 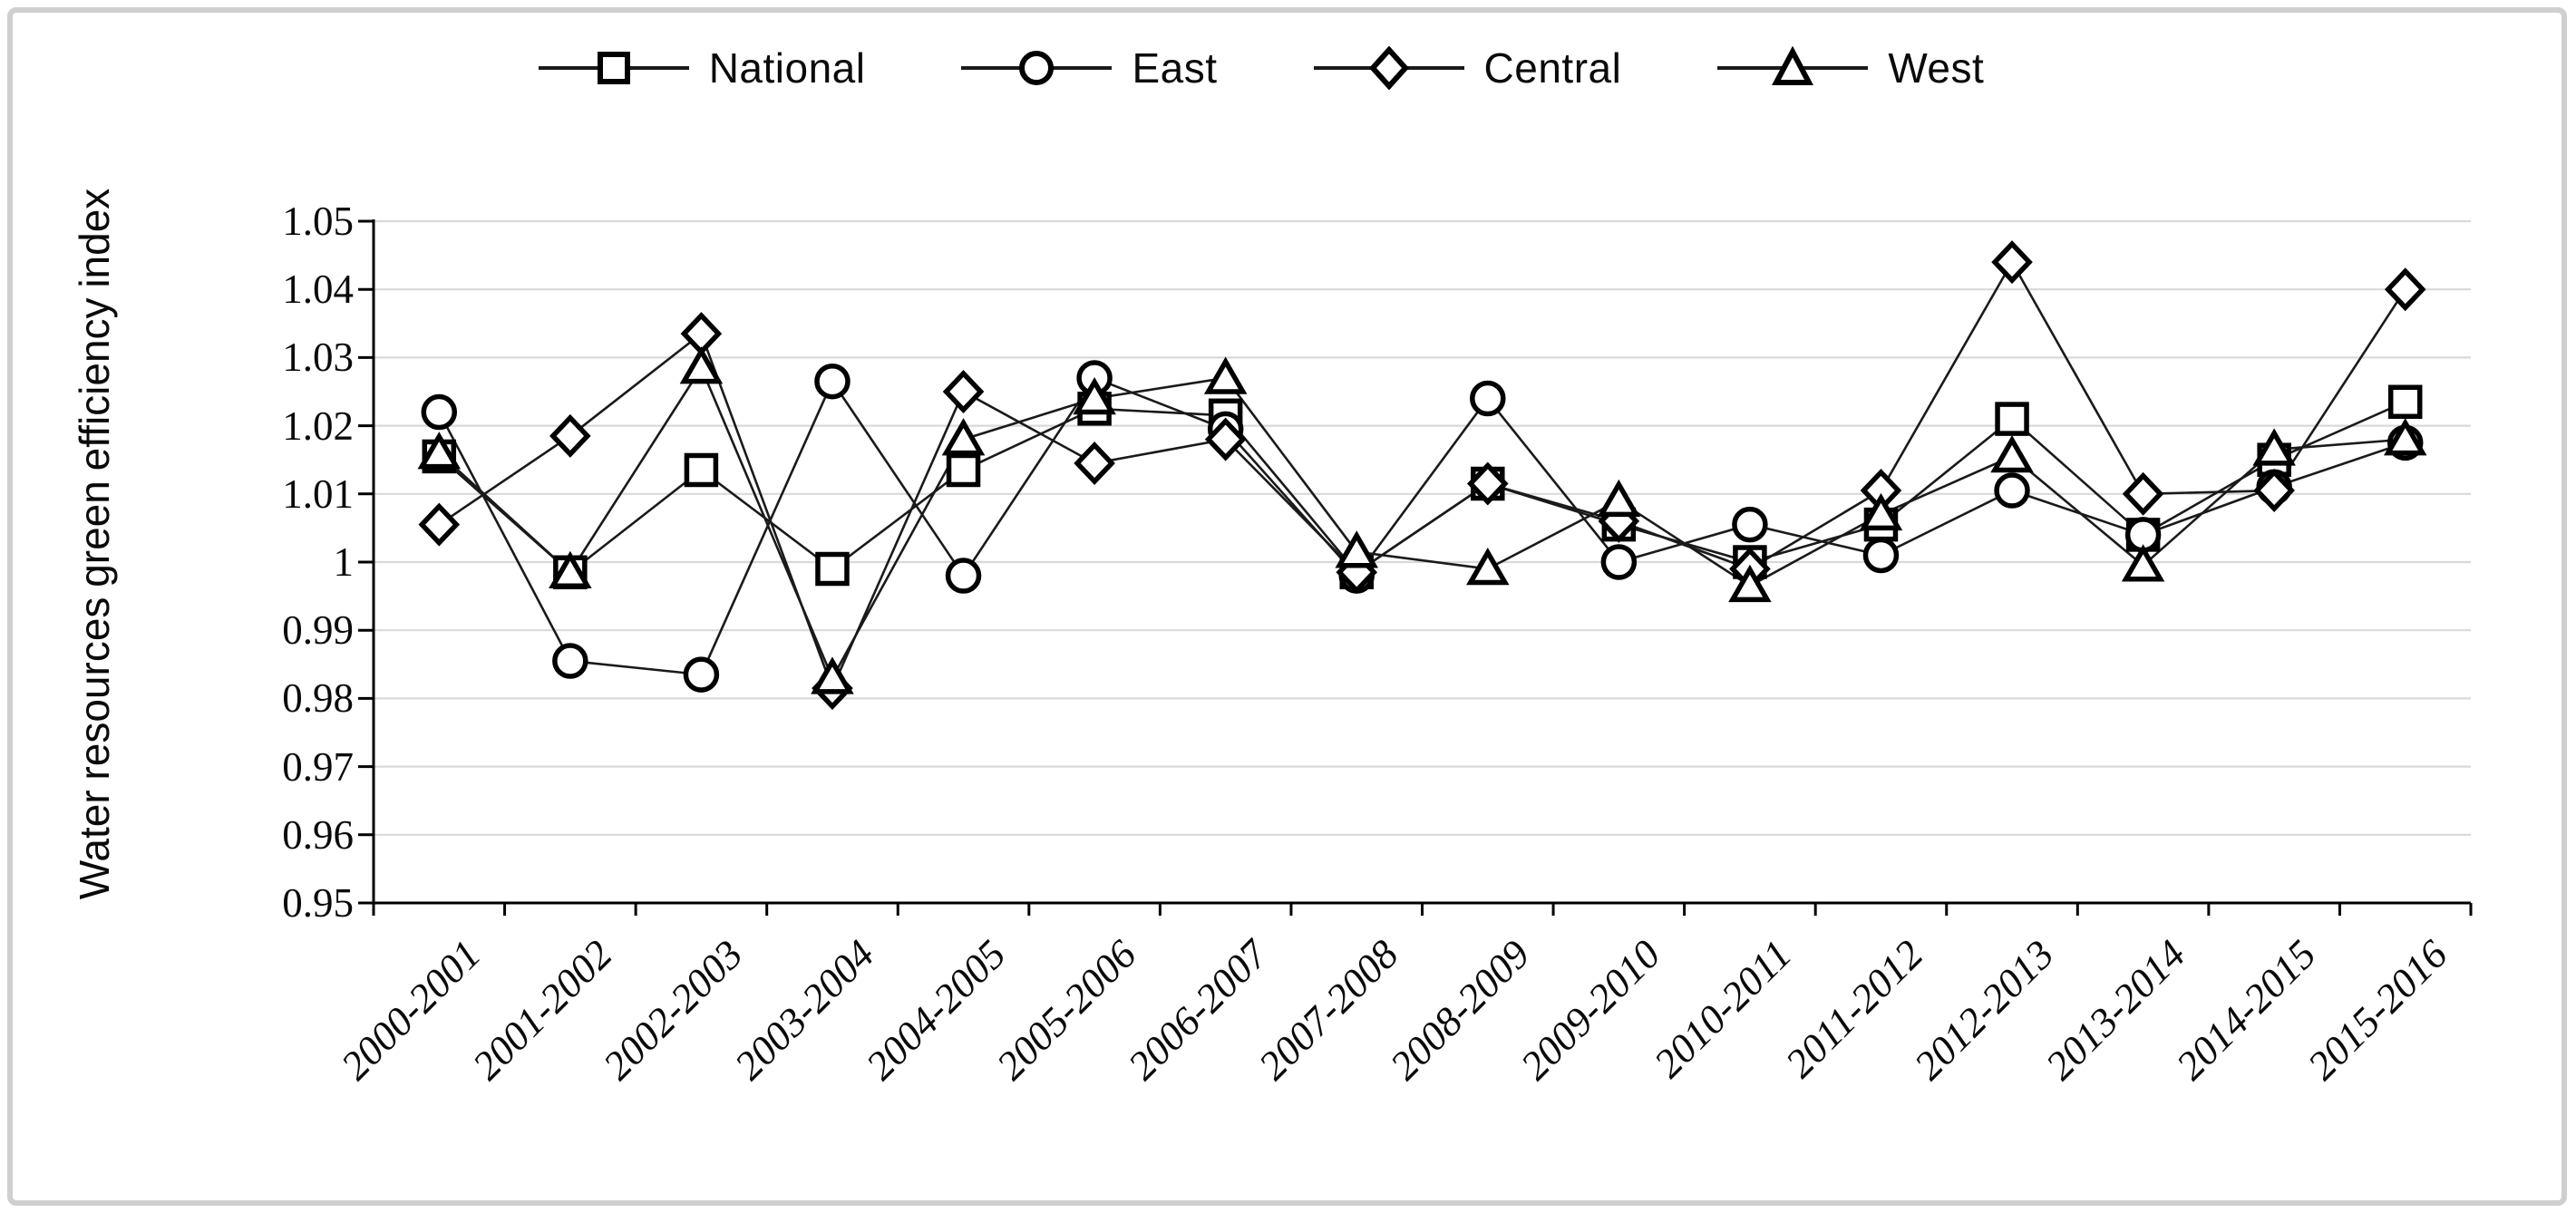 I want to click on y-tick-label: 1.05, so click(x=318, y=222).